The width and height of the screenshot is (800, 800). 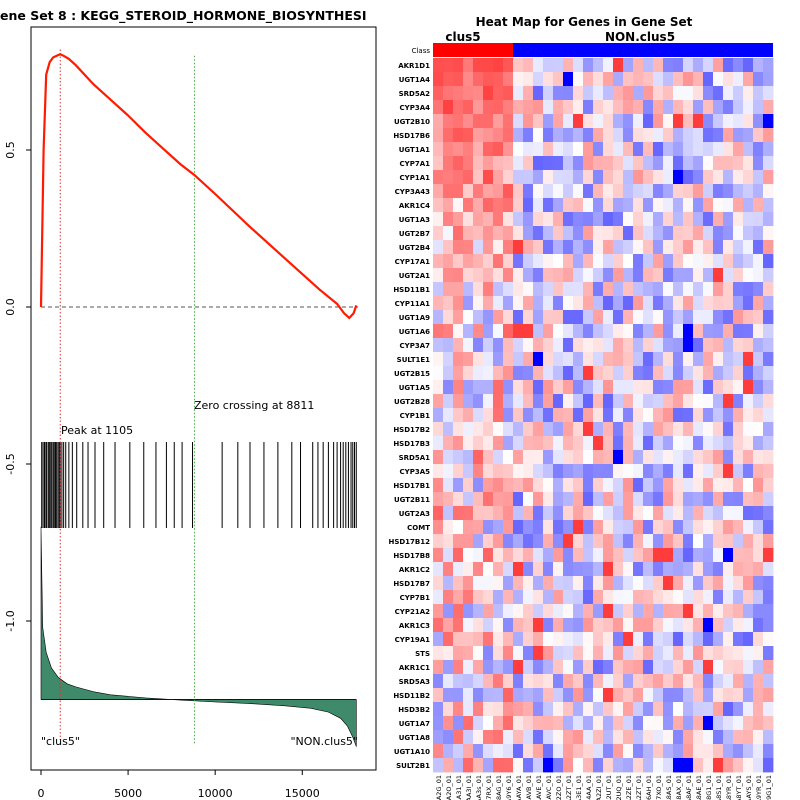 I want to click on sample-label: AA31_01, so click(x=459, y=787).